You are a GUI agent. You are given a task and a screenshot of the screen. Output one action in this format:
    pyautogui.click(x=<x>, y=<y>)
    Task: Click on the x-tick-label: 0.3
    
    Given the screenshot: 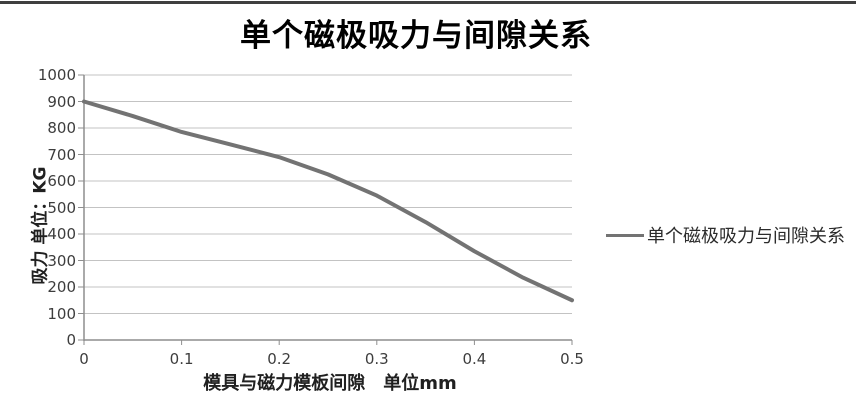 What is the action you would take?
    pyautogui.click(x=376, y=359)
    